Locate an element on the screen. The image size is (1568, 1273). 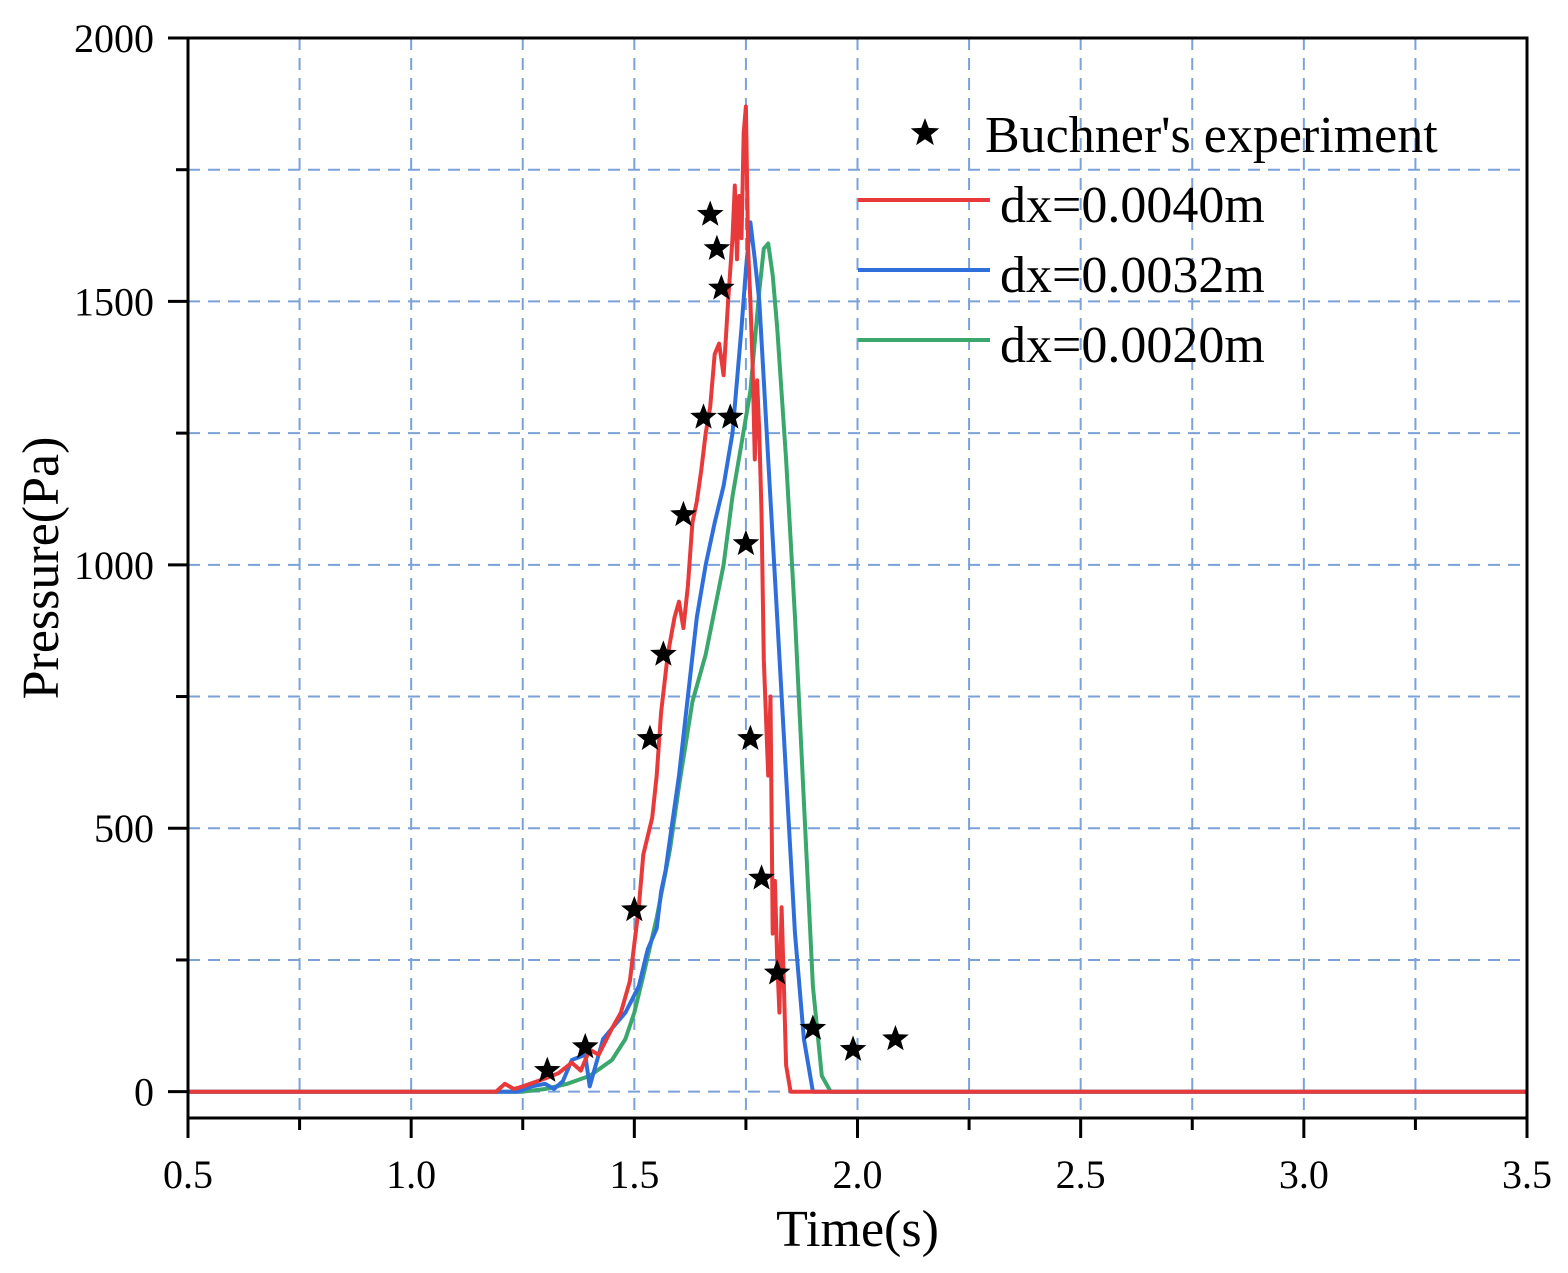
y-tick-label: 1500 is located at coordinates (114, 301).